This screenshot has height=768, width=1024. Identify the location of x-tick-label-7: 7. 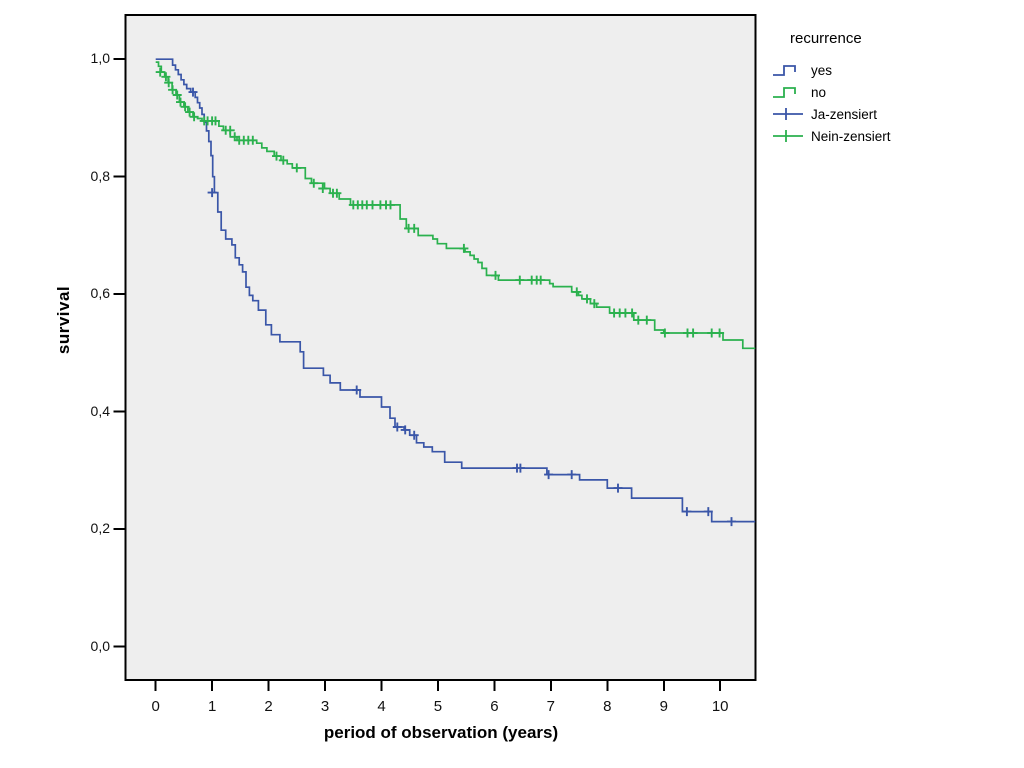
(551, 706).